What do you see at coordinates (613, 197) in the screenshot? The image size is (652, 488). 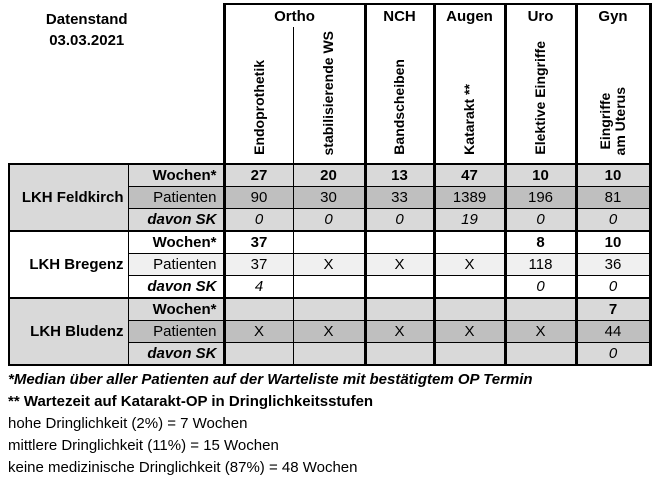 I see `value-cell: 81` at bounding box center [613, 197].